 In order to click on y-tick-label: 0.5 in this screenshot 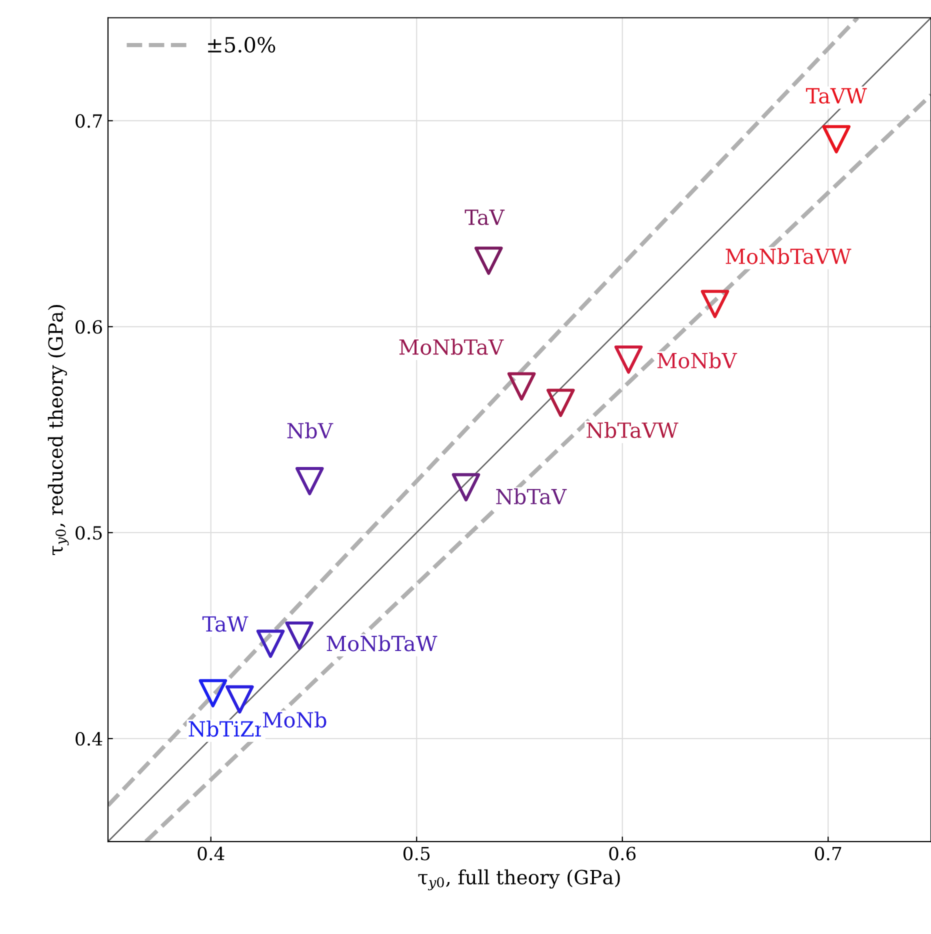, I will do `click(89, 533)`.